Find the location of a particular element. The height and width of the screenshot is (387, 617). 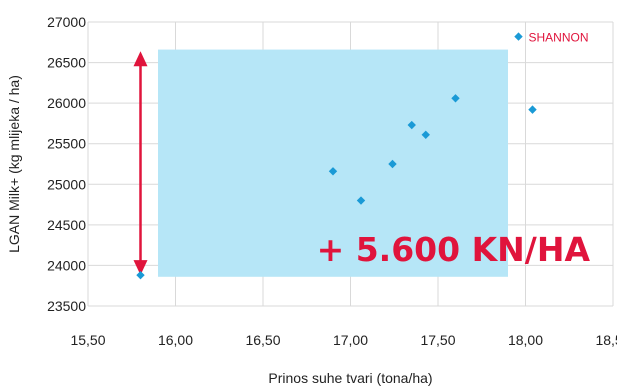

range-arrow is located at coordinates (140, 163).